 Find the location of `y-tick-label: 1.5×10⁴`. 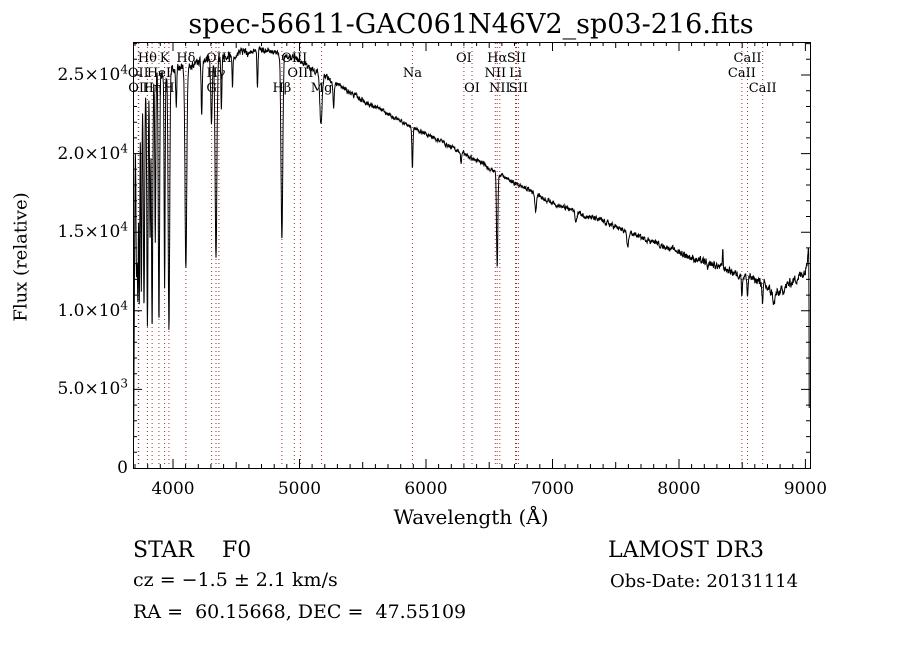

y-tick-label: 1.5×10⁴ is located at coordinates (92, 231).